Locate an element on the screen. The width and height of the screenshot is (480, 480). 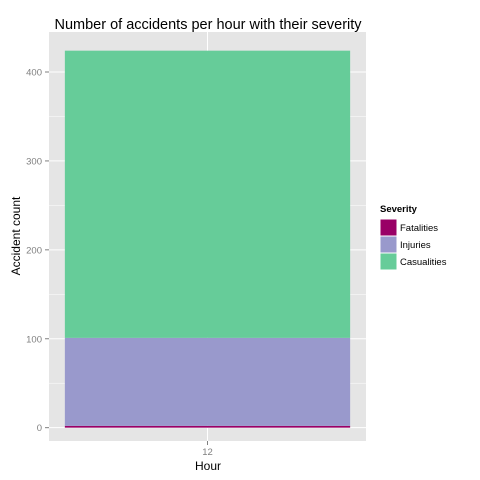
y-tick-label: 0 is located at coordinates (39, 428).